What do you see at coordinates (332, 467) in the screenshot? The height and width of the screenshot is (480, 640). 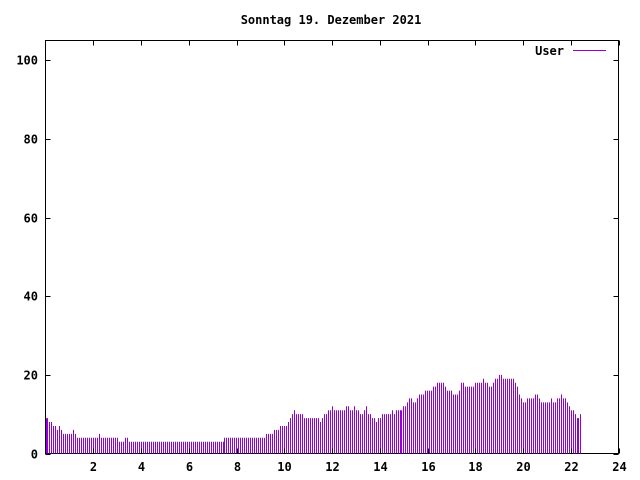 I see `x-tick-label: 12` at bounding box center [332, 467].